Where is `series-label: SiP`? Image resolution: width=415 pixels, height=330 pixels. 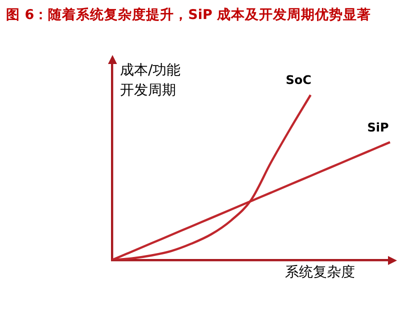 series-label: SiP is located at coordinates (378, 127).